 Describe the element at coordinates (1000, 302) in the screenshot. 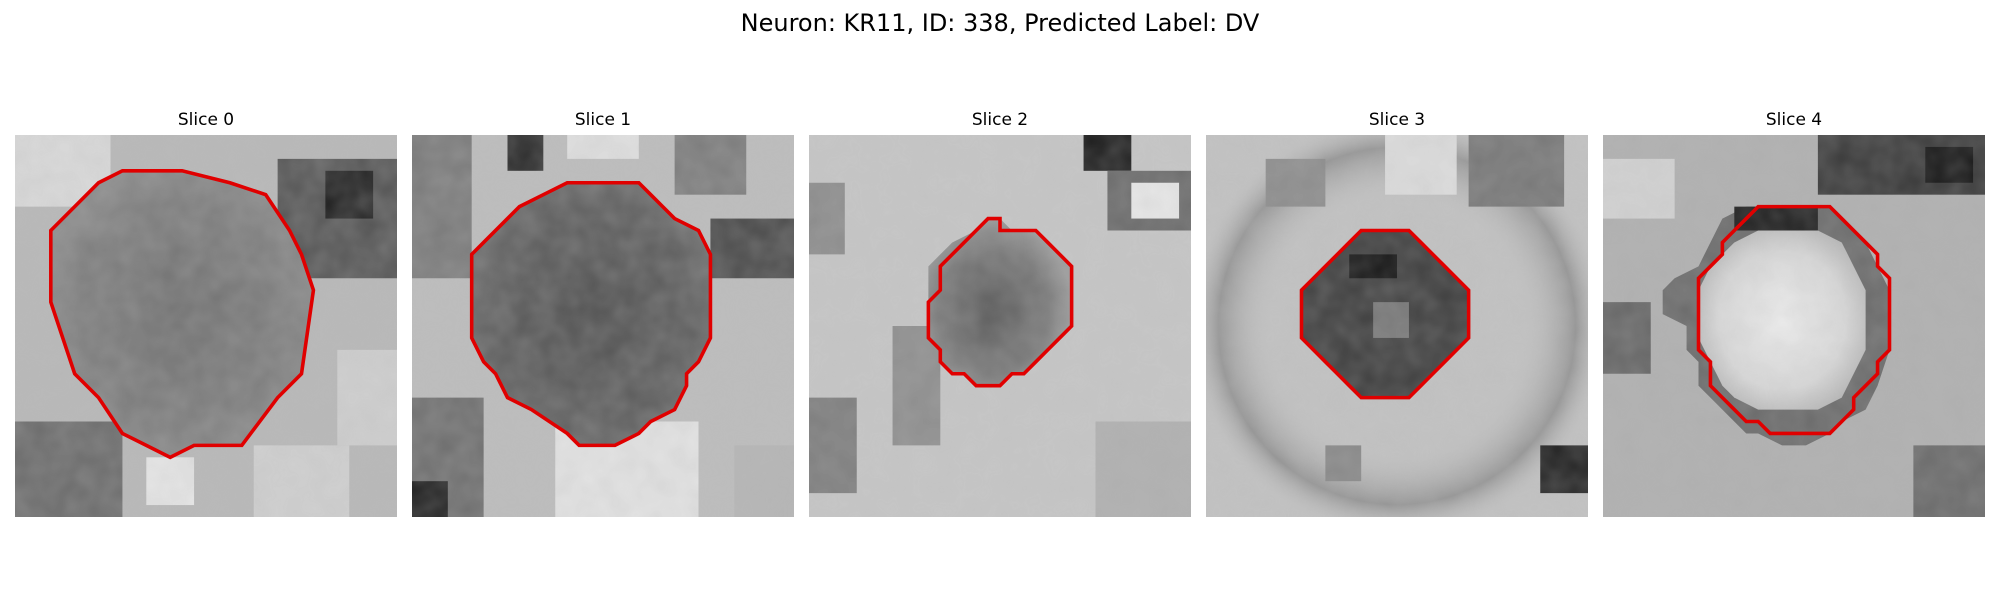

I see `slice-2-roi-outline` at that location.